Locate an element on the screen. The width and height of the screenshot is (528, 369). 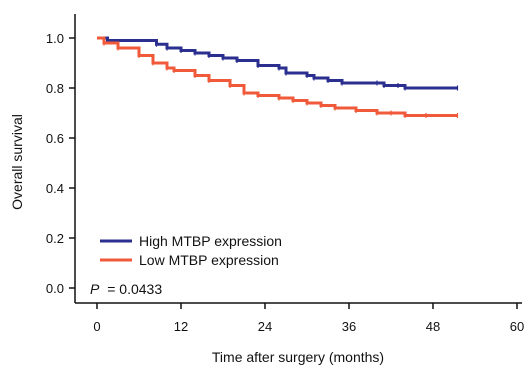
y-tick-label: 0.6 is located at coordinates (55, 138).